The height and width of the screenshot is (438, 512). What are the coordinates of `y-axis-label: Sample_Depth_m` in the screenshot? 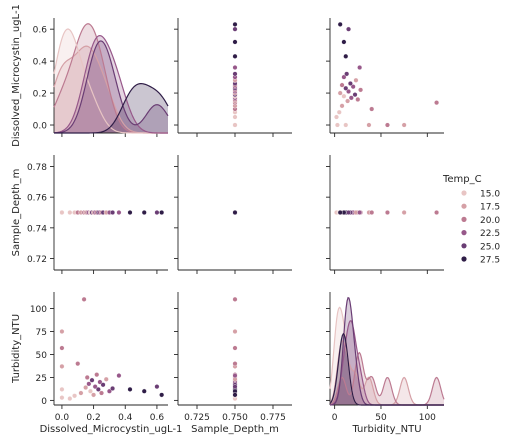 It's located at (16, 213).